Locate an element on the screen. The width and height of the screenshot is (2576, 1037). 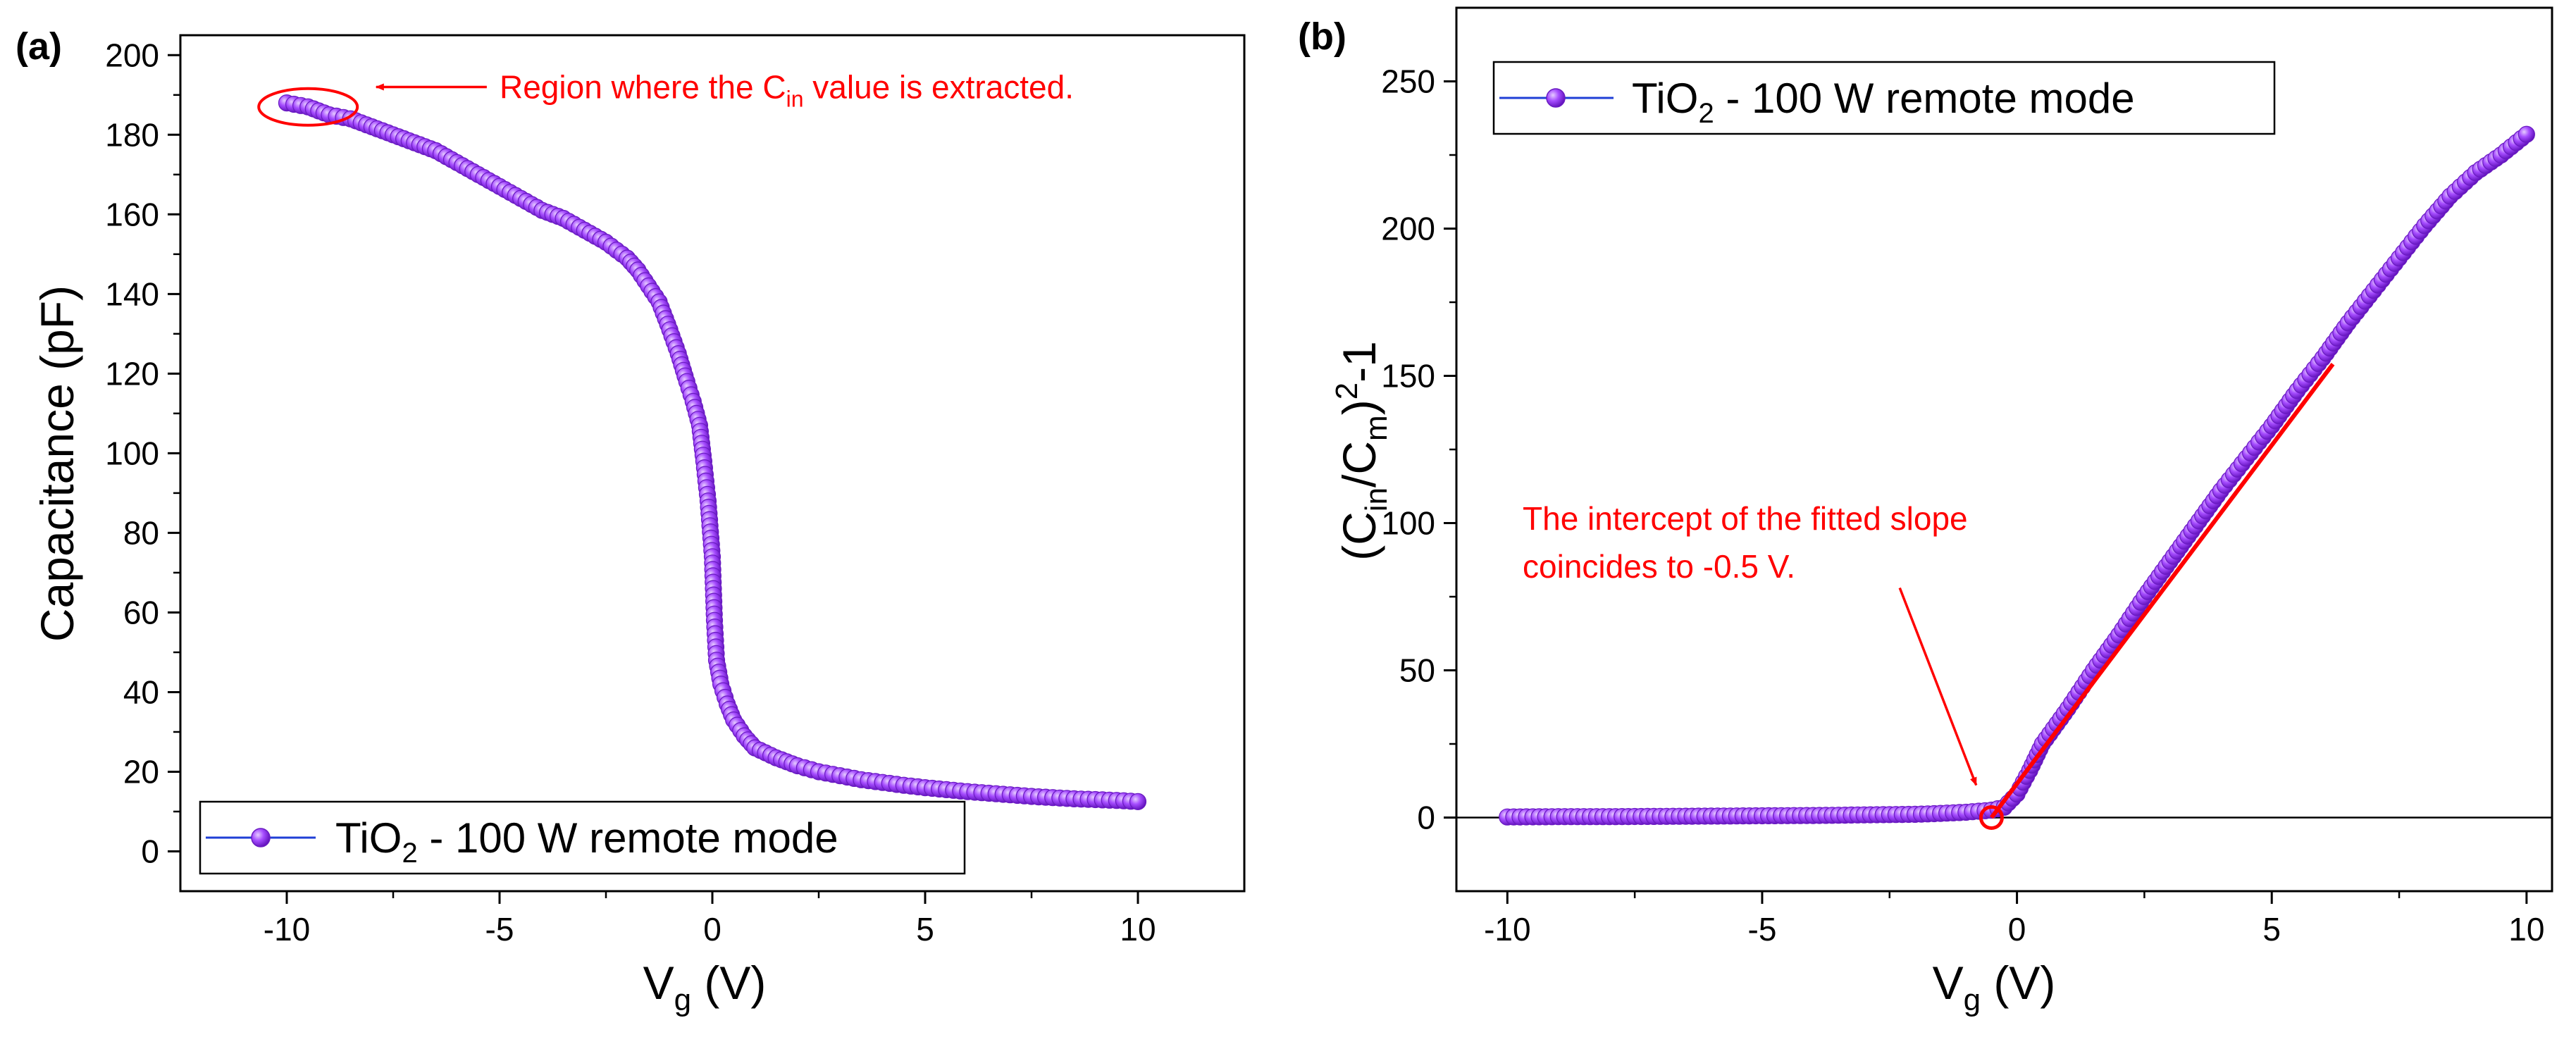
y-tick-label: 120 is located at coordinates (132, 373).